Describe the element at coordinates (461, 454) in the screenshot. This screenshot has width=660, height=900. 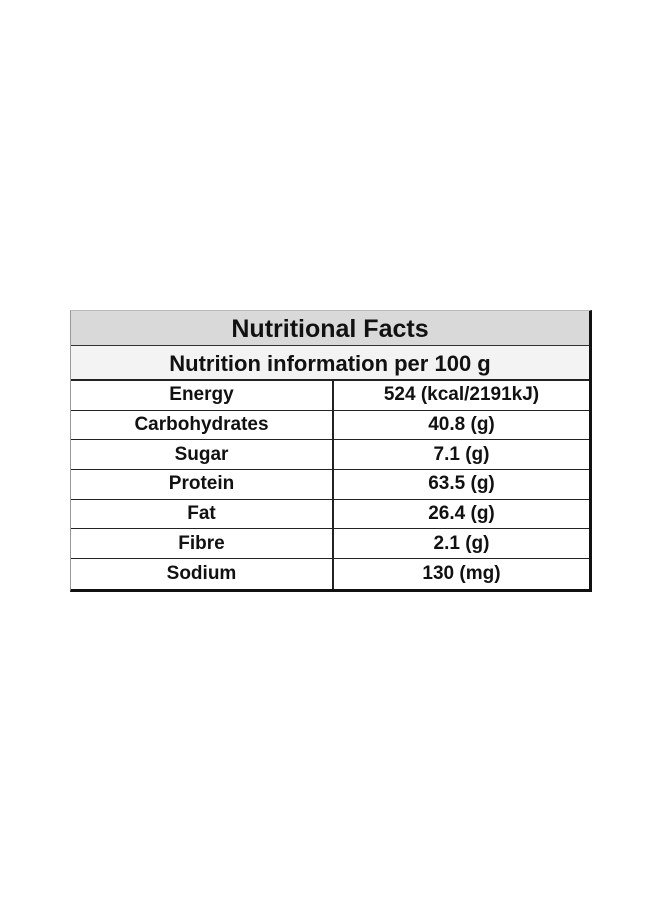
I see `nutrient-value: 7.1 (g)` at that location.